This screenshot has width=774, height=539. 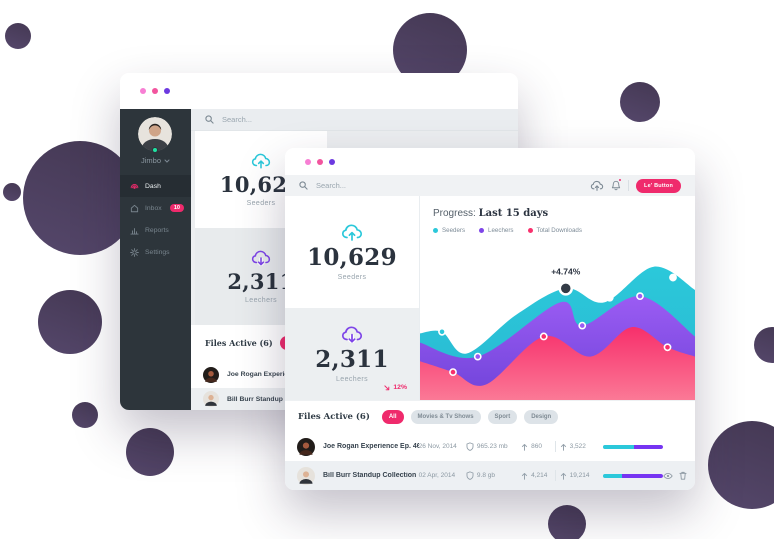 I want to click on trend-indicator: 12%, so click(x=395, y=387).